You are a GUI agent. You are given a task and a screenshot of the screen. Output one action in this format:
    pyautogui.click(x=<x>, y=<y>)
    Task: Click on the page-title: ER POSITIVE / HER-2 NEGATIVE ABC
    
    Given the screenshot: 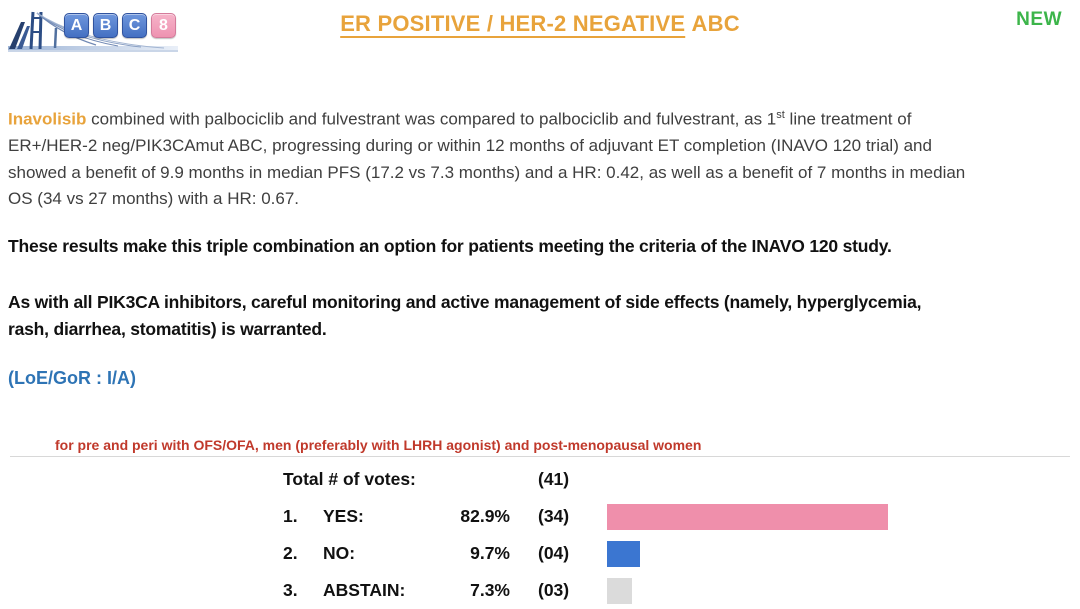 What is the action you would take?
    pyautogui.click(x=540, y=24)
    